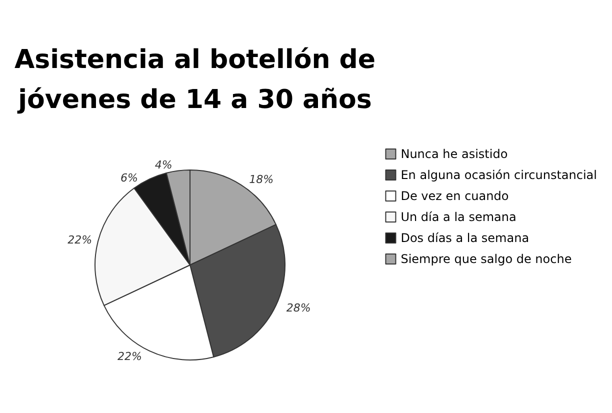 This screenshot has width=612, height=413. What do you see at coordinates (454, 154) in the screenshot?
I see `legend-label: Nunca he asistido` at bounding box center [454, 154].